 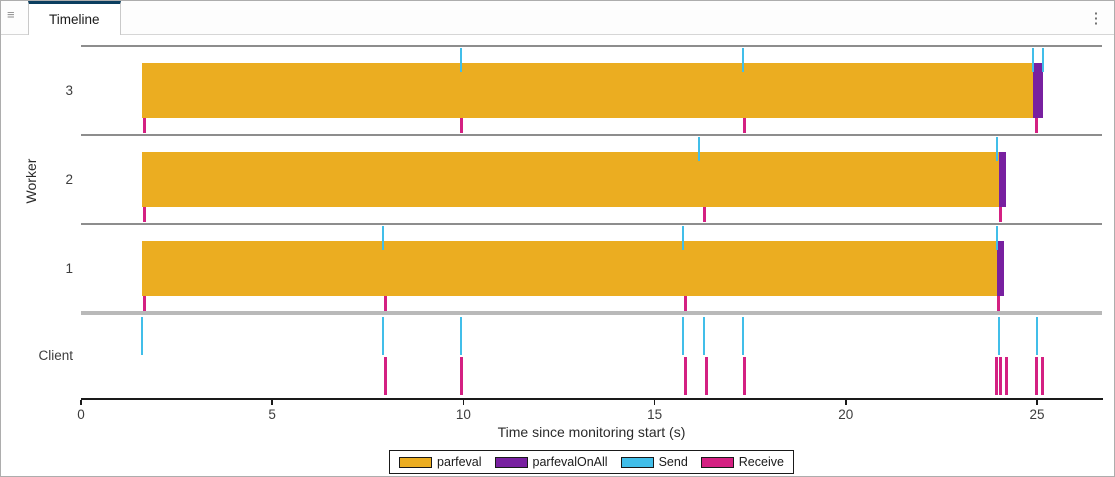 I want to click on x-tick-label-25: 25, so click(x=1037, y=414).